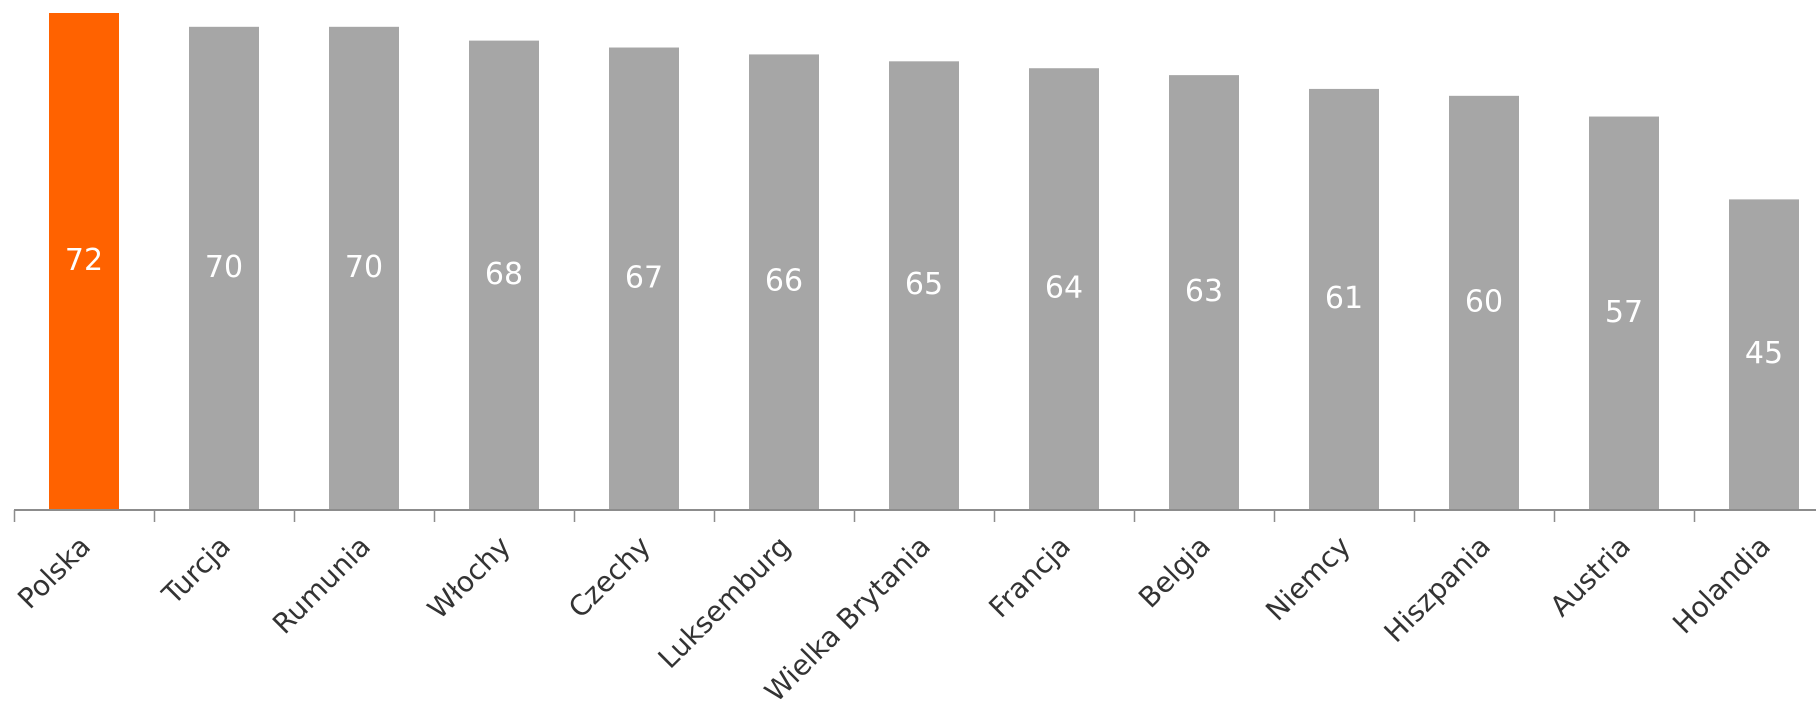 The width and height of the screenshot is (1816, 710). I want to click on bar-value-label: 63, so click(1204, 291).